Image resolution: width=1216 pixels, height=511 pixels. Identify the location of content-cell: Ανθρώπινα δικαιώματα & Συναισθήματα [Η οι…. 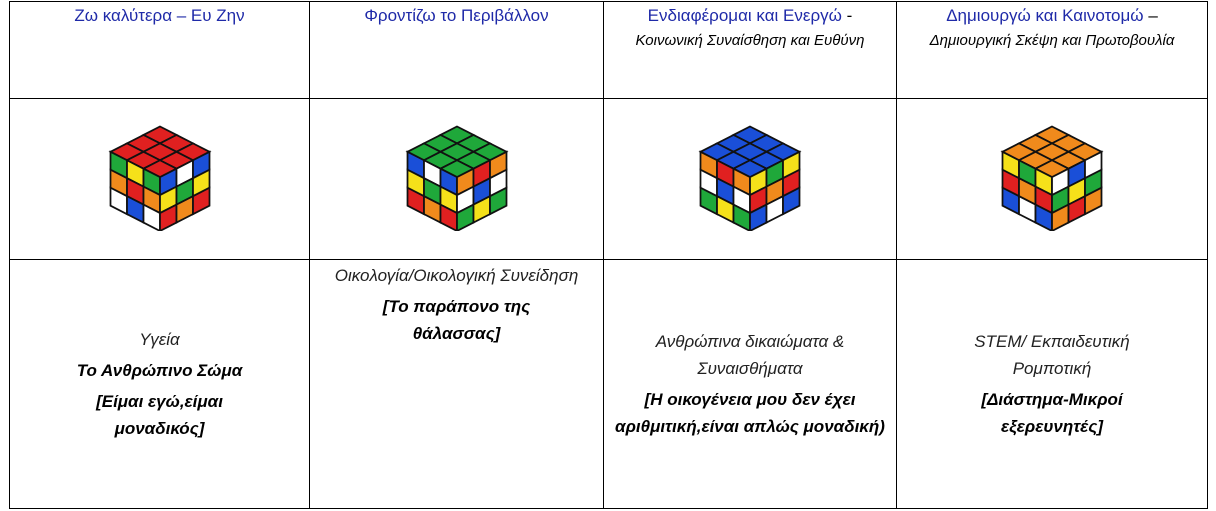
(750, 384).